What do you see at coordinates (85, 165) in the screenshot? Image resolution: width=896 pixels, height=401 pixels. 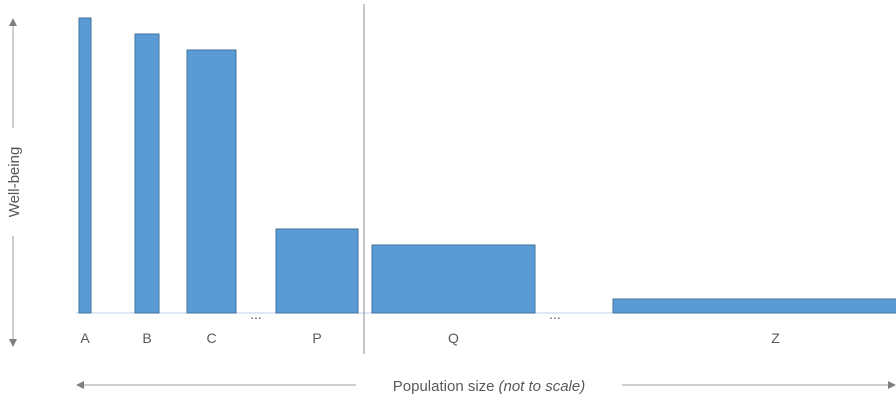 I see `bar-a` at bounding box center [85, 165].